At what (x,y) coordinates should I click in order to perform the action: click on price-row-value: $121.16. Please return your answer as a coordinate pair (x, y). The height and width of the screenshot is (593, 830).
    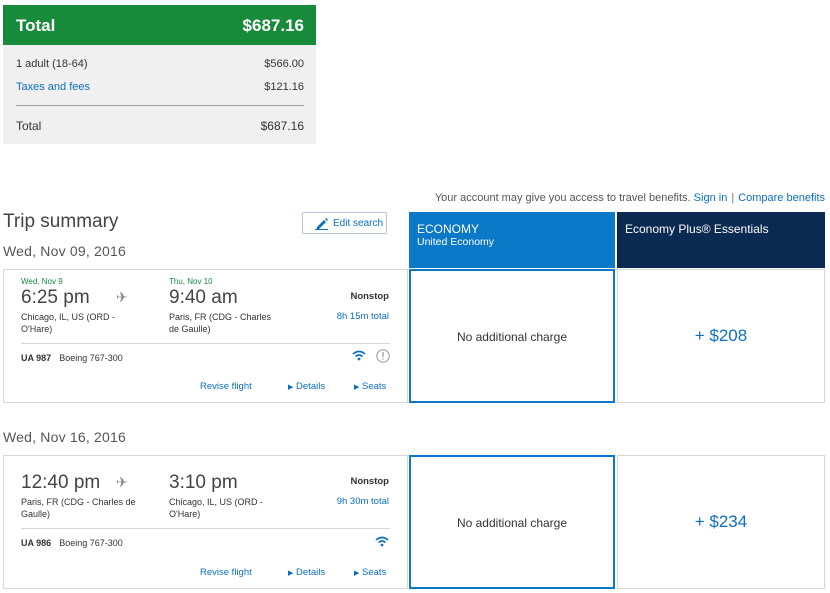
    Looking at the image, I should click on (284, 87).